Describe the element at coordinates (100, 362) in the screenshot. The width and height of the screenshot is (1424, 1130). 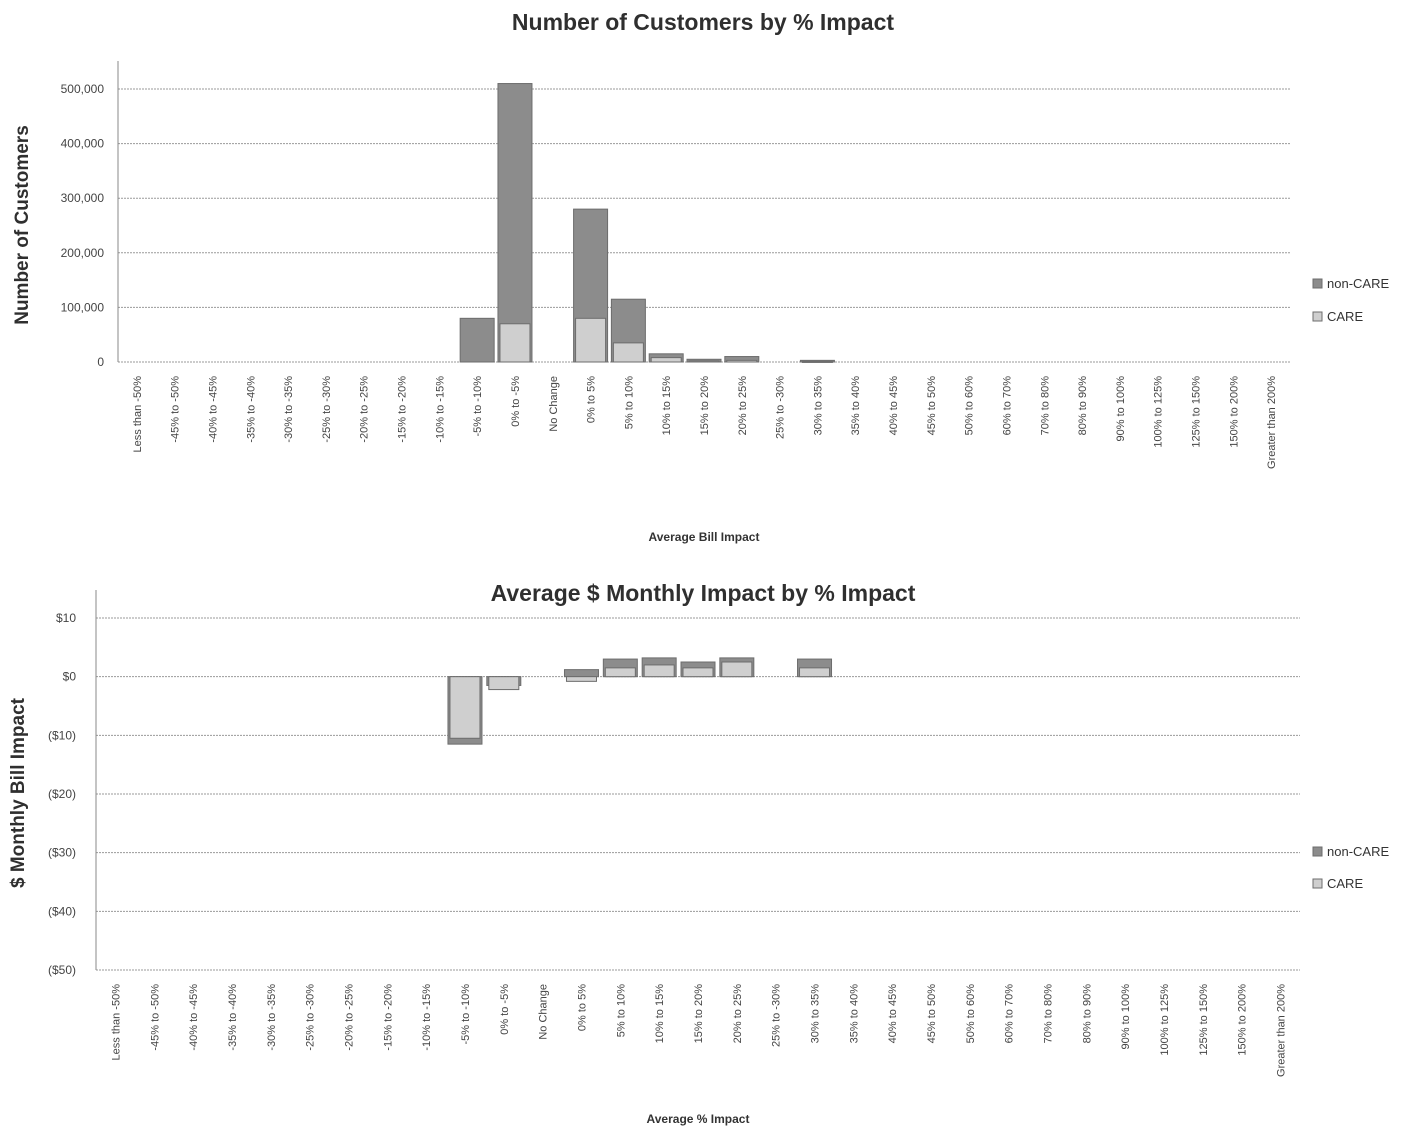
I see `y-tick-label: 0` at that location.